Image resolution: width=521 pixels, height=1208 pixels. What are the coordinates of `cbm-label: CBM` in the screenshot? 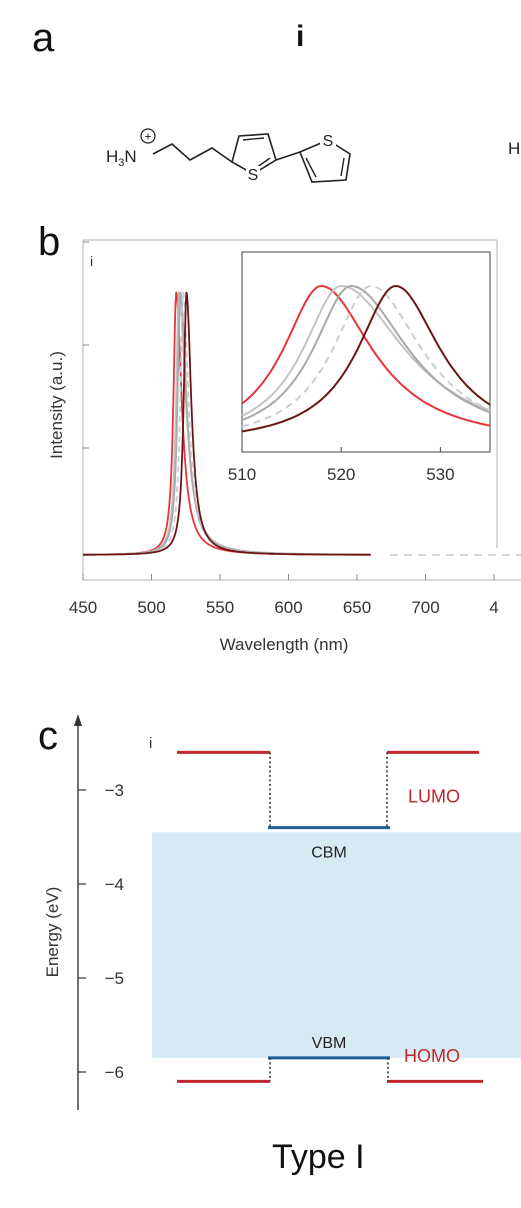 It's located at (329, 853).